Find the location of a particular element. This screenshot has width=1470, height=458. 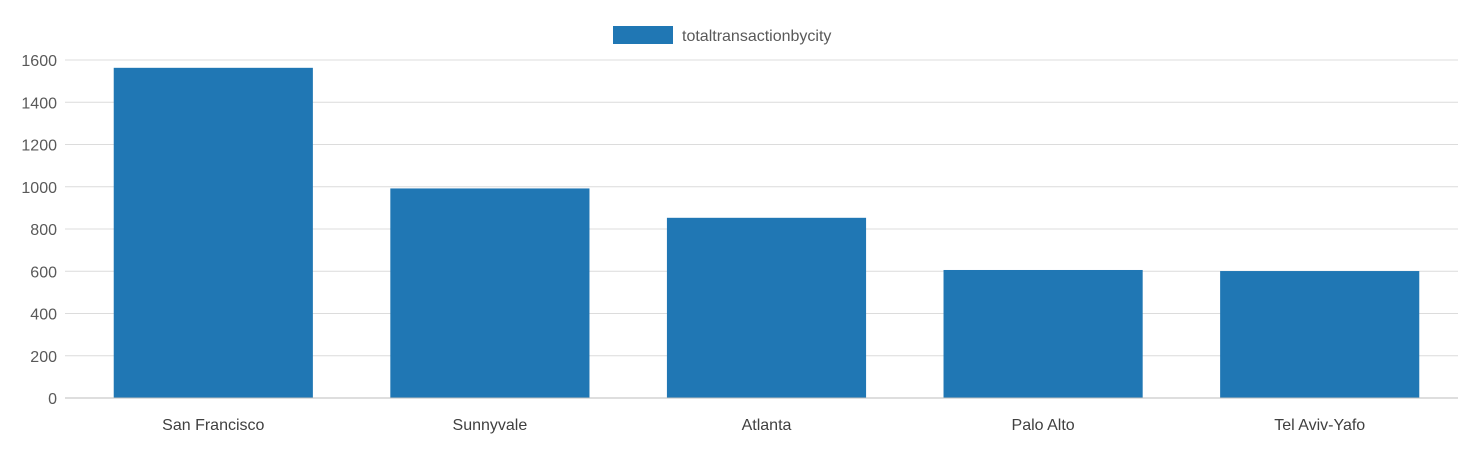

bar-san-francisco is located at coordinates (213, 232).